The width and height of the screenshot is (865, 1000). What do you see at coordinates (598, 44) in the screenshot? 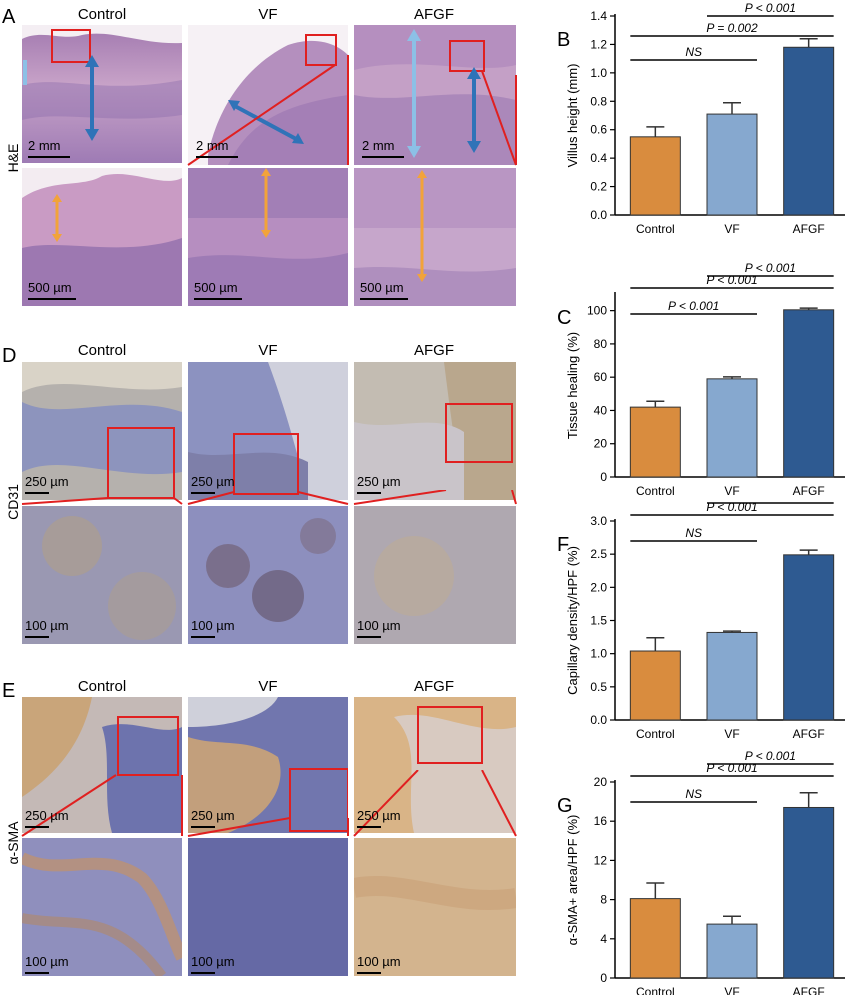
I see `y-tick-label: 1.2` at bounding box center [598, 44].